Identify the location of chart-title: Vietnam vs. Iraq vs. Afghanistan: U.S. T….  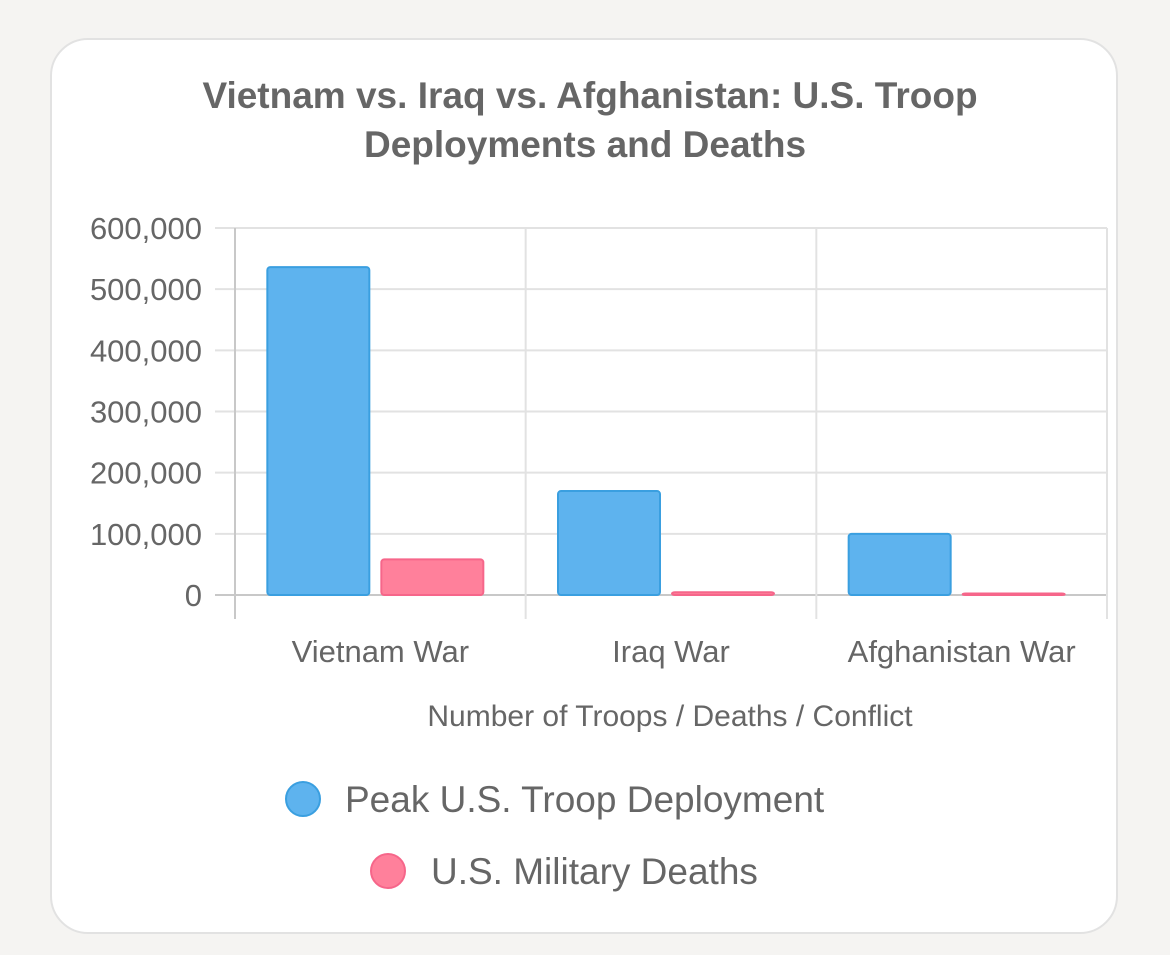
(589, 120).